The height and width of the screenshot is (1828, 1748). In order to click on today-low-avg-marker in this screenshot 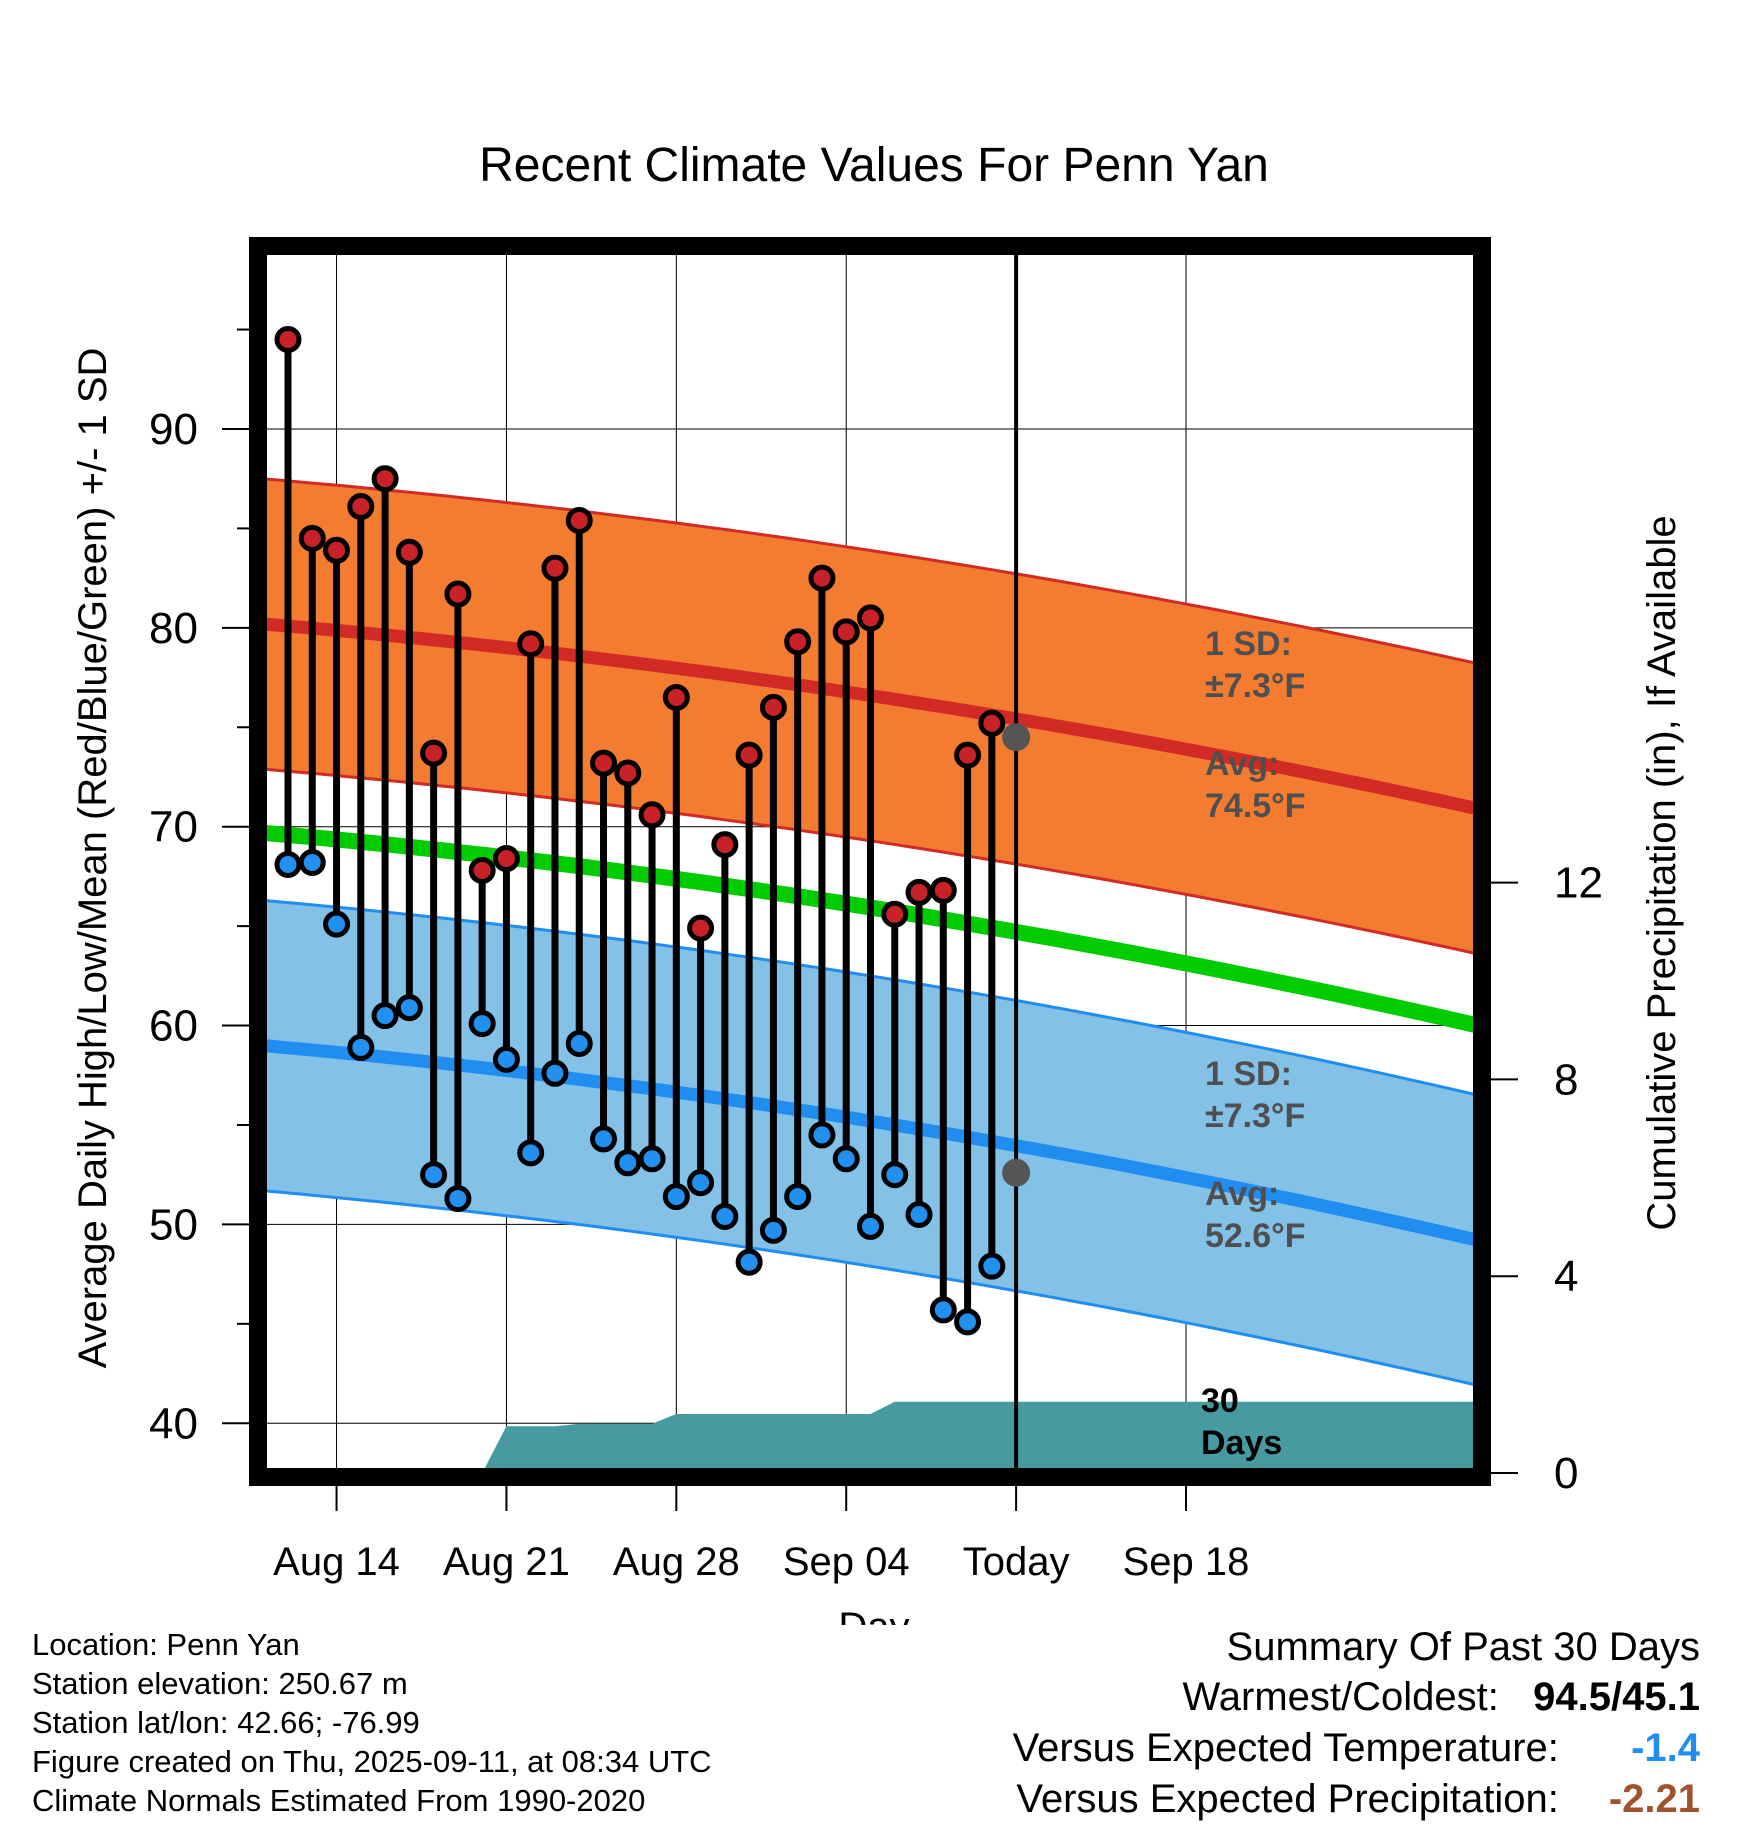, I will do `click(1016, 1172)`.